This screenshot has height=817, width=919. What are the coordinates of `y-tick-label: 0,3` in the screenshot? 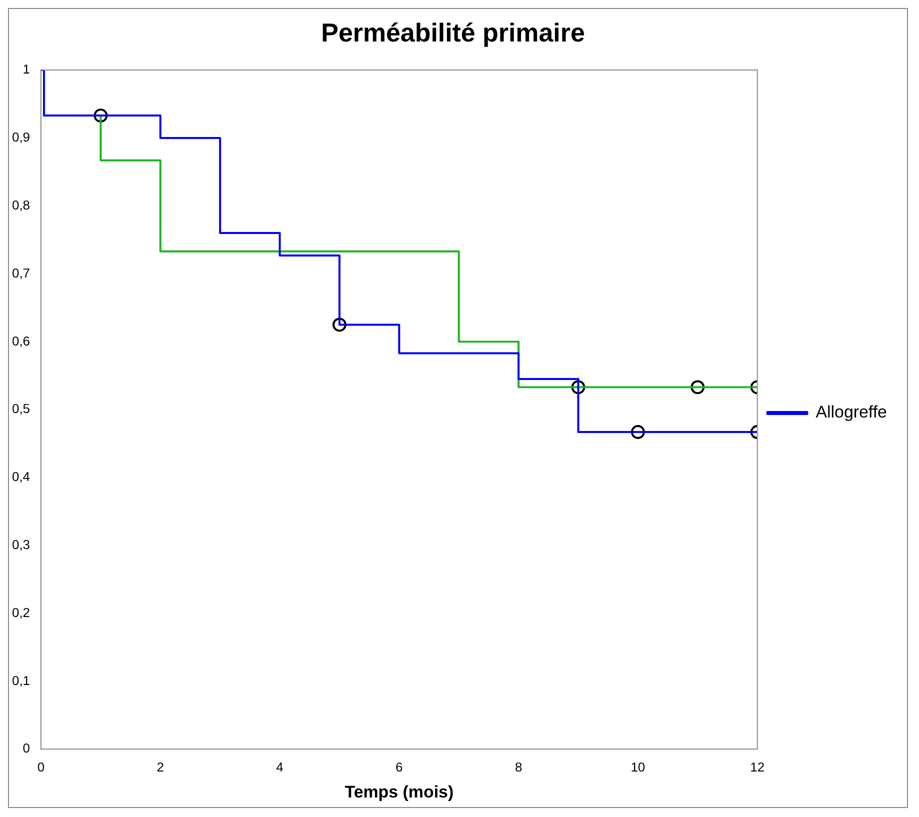 It's located at (21, 544).